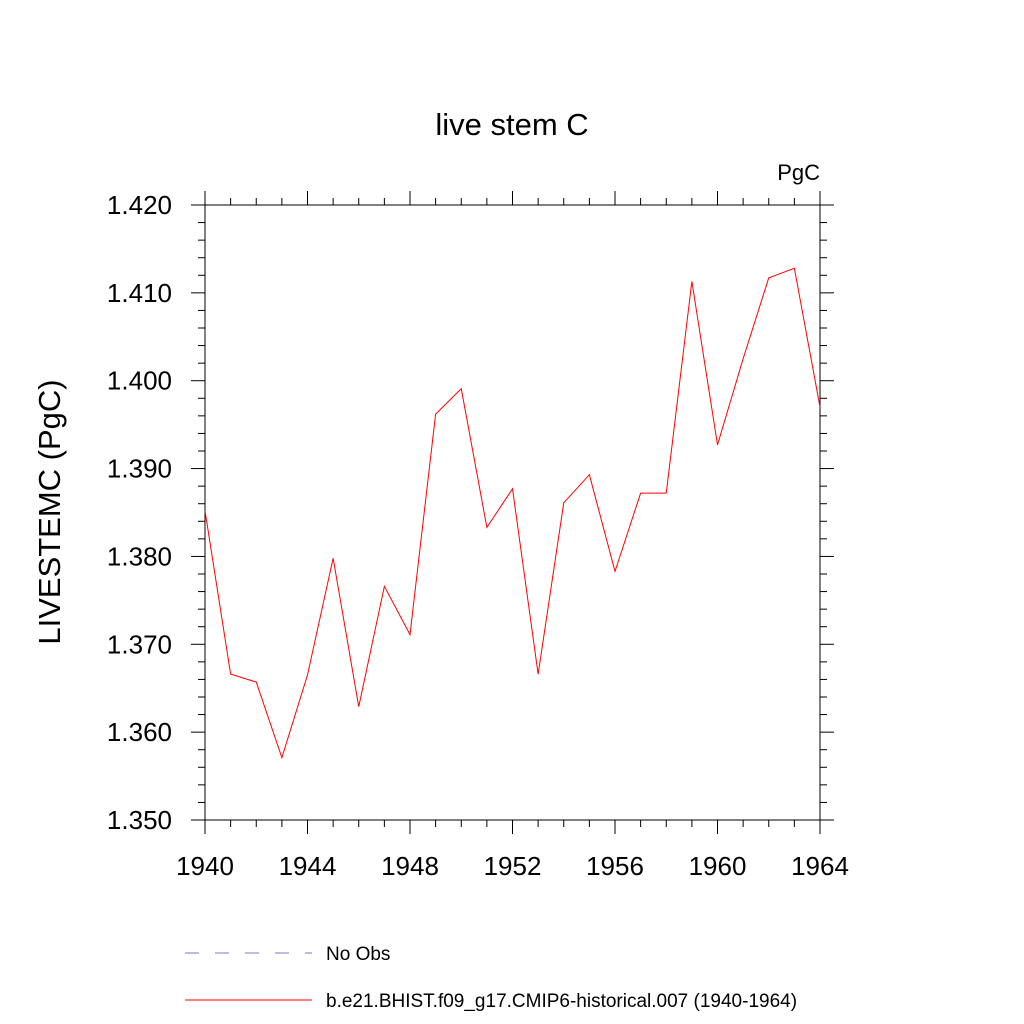 This screenshot has height=1024, width=1024. What do you see at coordinates (358, 954) in the screenshot?
I see `legend-label: No Obs` at bounding box center [358, 954].